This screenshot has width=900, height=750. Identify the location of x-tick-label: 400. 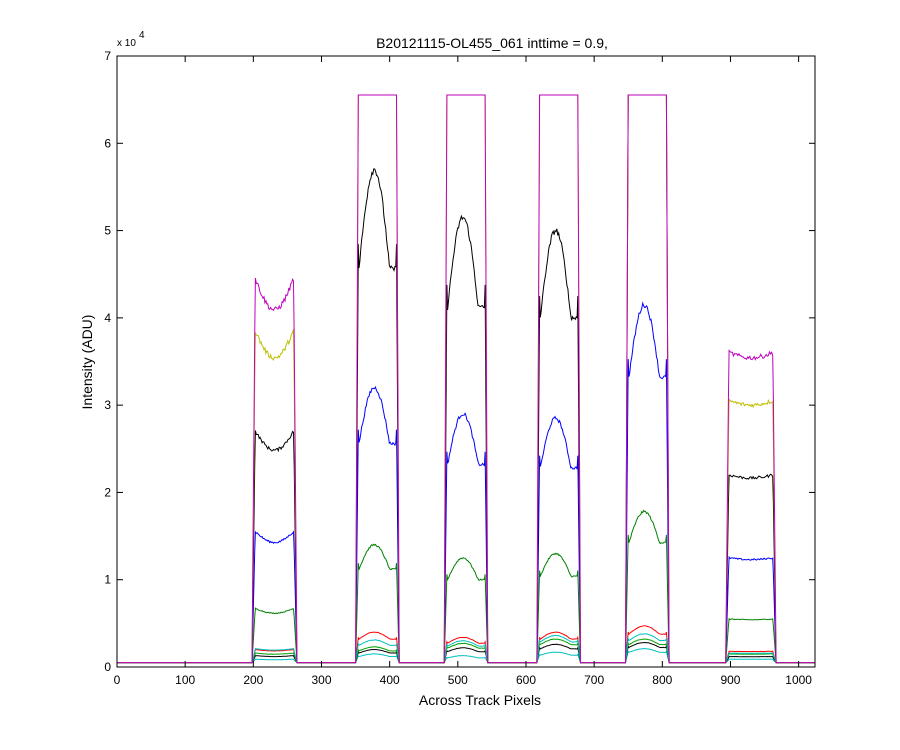
(390, 680).